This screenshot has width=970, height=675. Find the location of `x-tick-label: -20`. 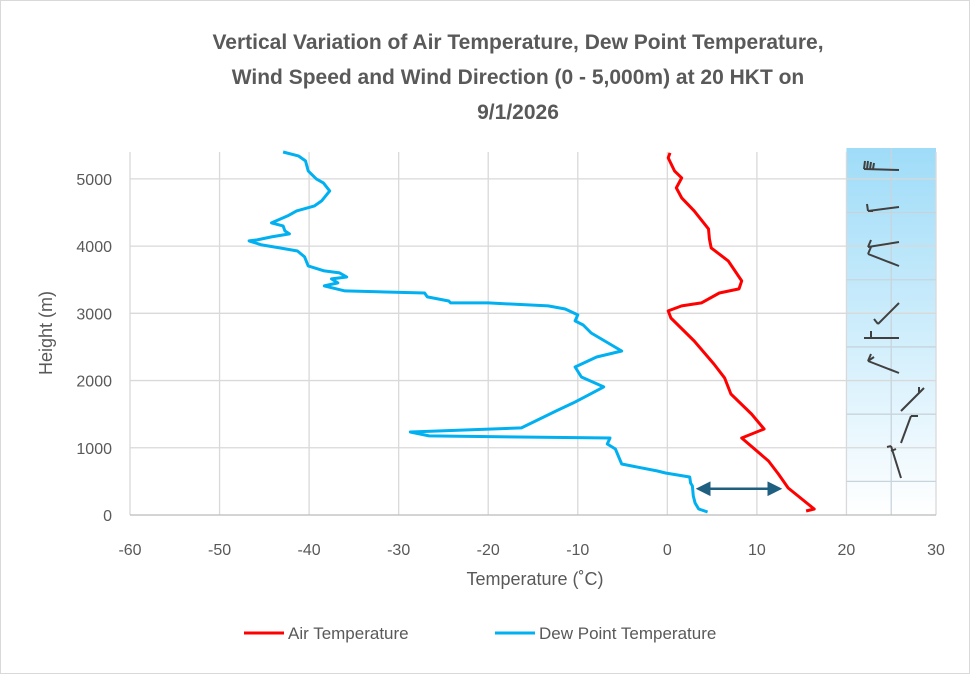

x-tick-label: -20 is located at coordinates (488, 550).